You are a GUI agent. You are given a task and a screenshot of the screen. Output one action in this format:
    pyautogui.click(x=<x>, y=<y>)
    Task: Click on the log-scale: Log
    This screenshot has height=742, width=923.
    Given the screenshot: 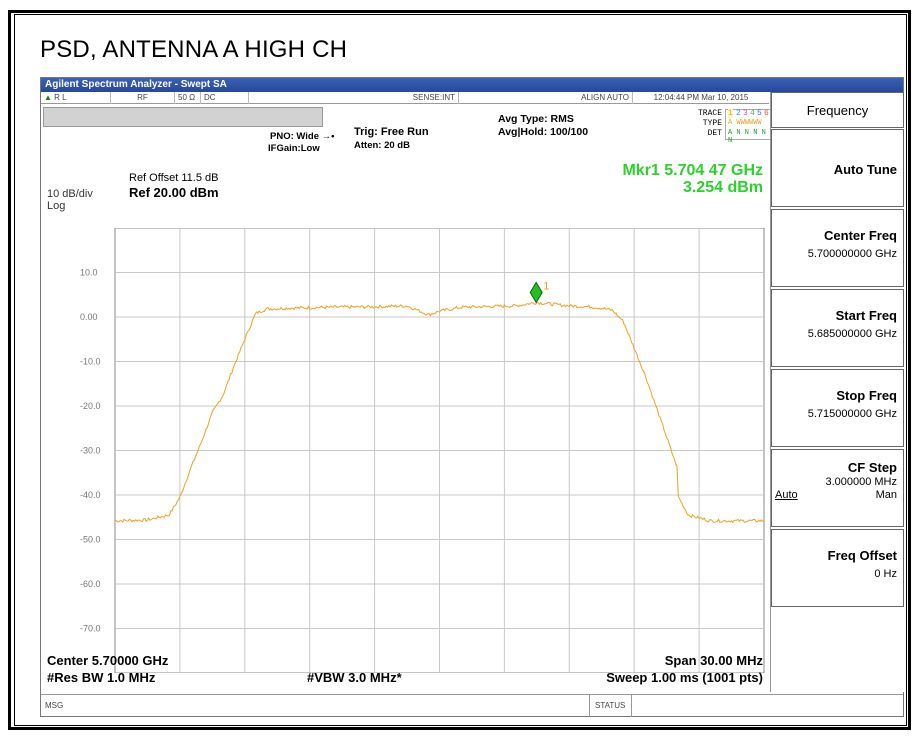 What is the action you would take?
    pyautogui.click(x=56, y=206)
    